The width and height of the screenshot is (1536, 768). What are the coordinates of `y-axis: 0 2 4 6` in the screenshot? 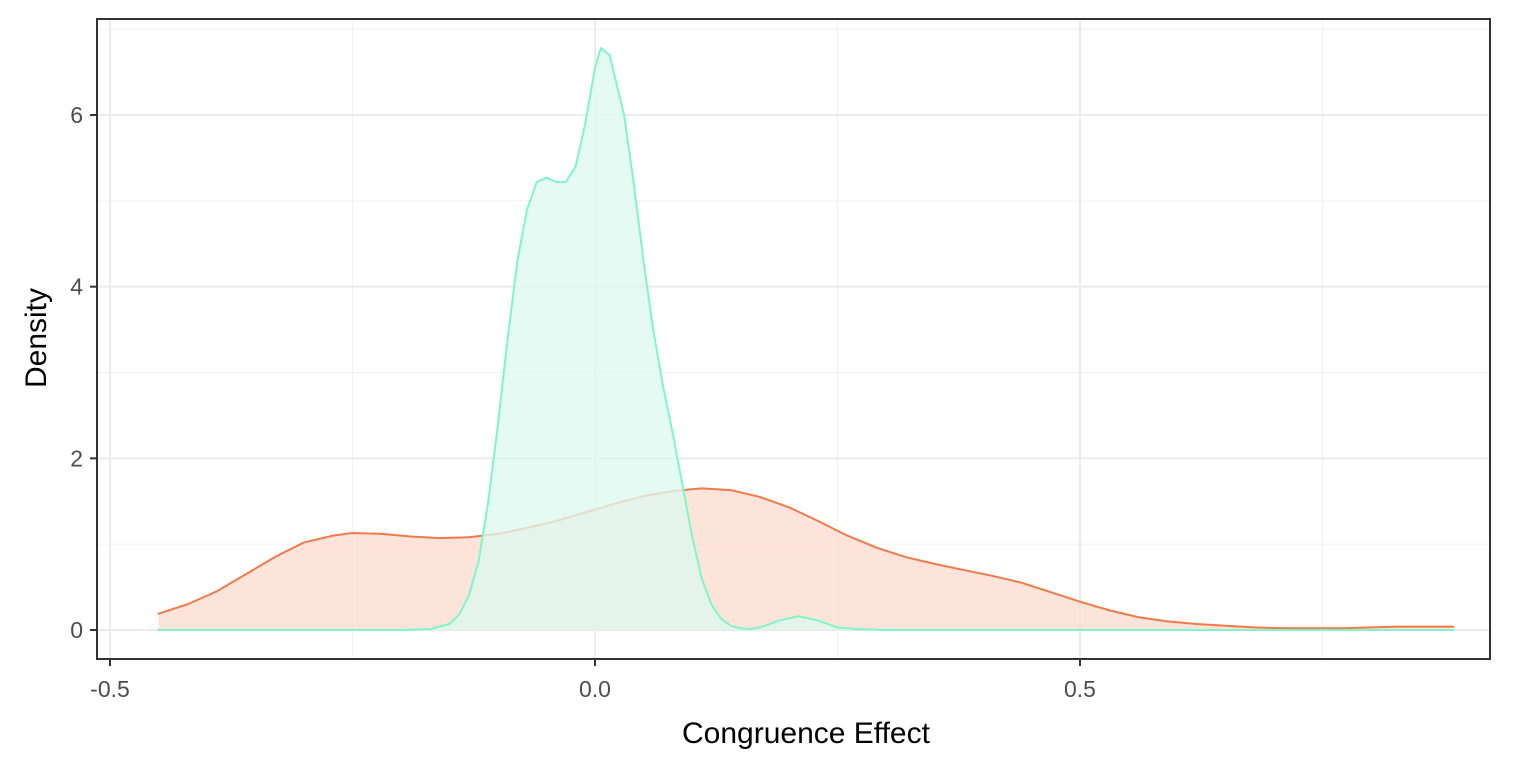 It's located at (83, 372).